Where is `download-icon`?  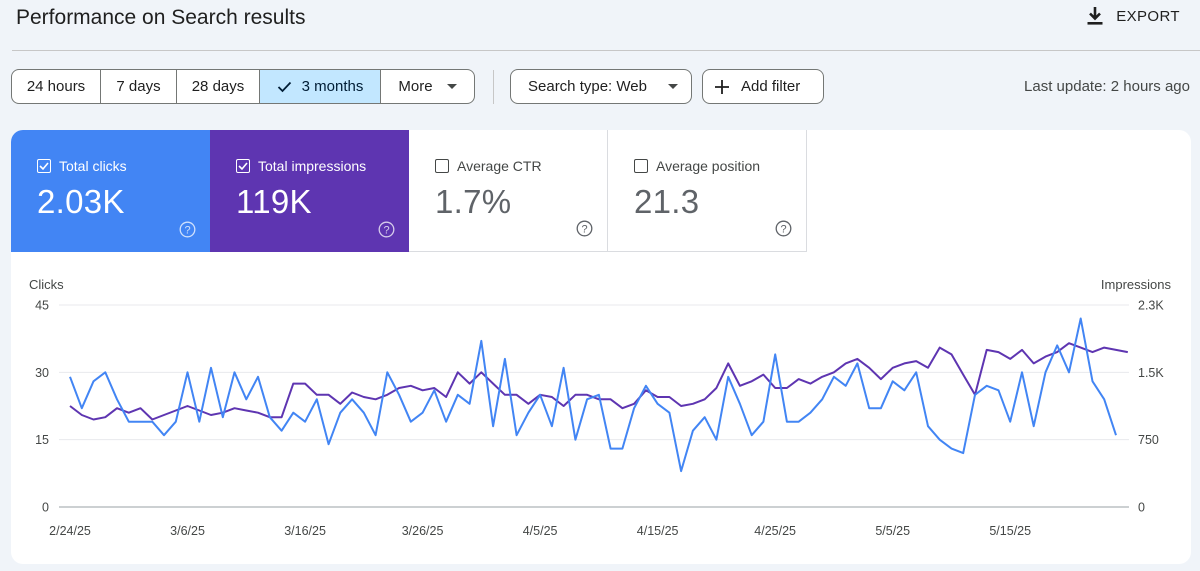 download-icon is located at coordinates (1095, 16).